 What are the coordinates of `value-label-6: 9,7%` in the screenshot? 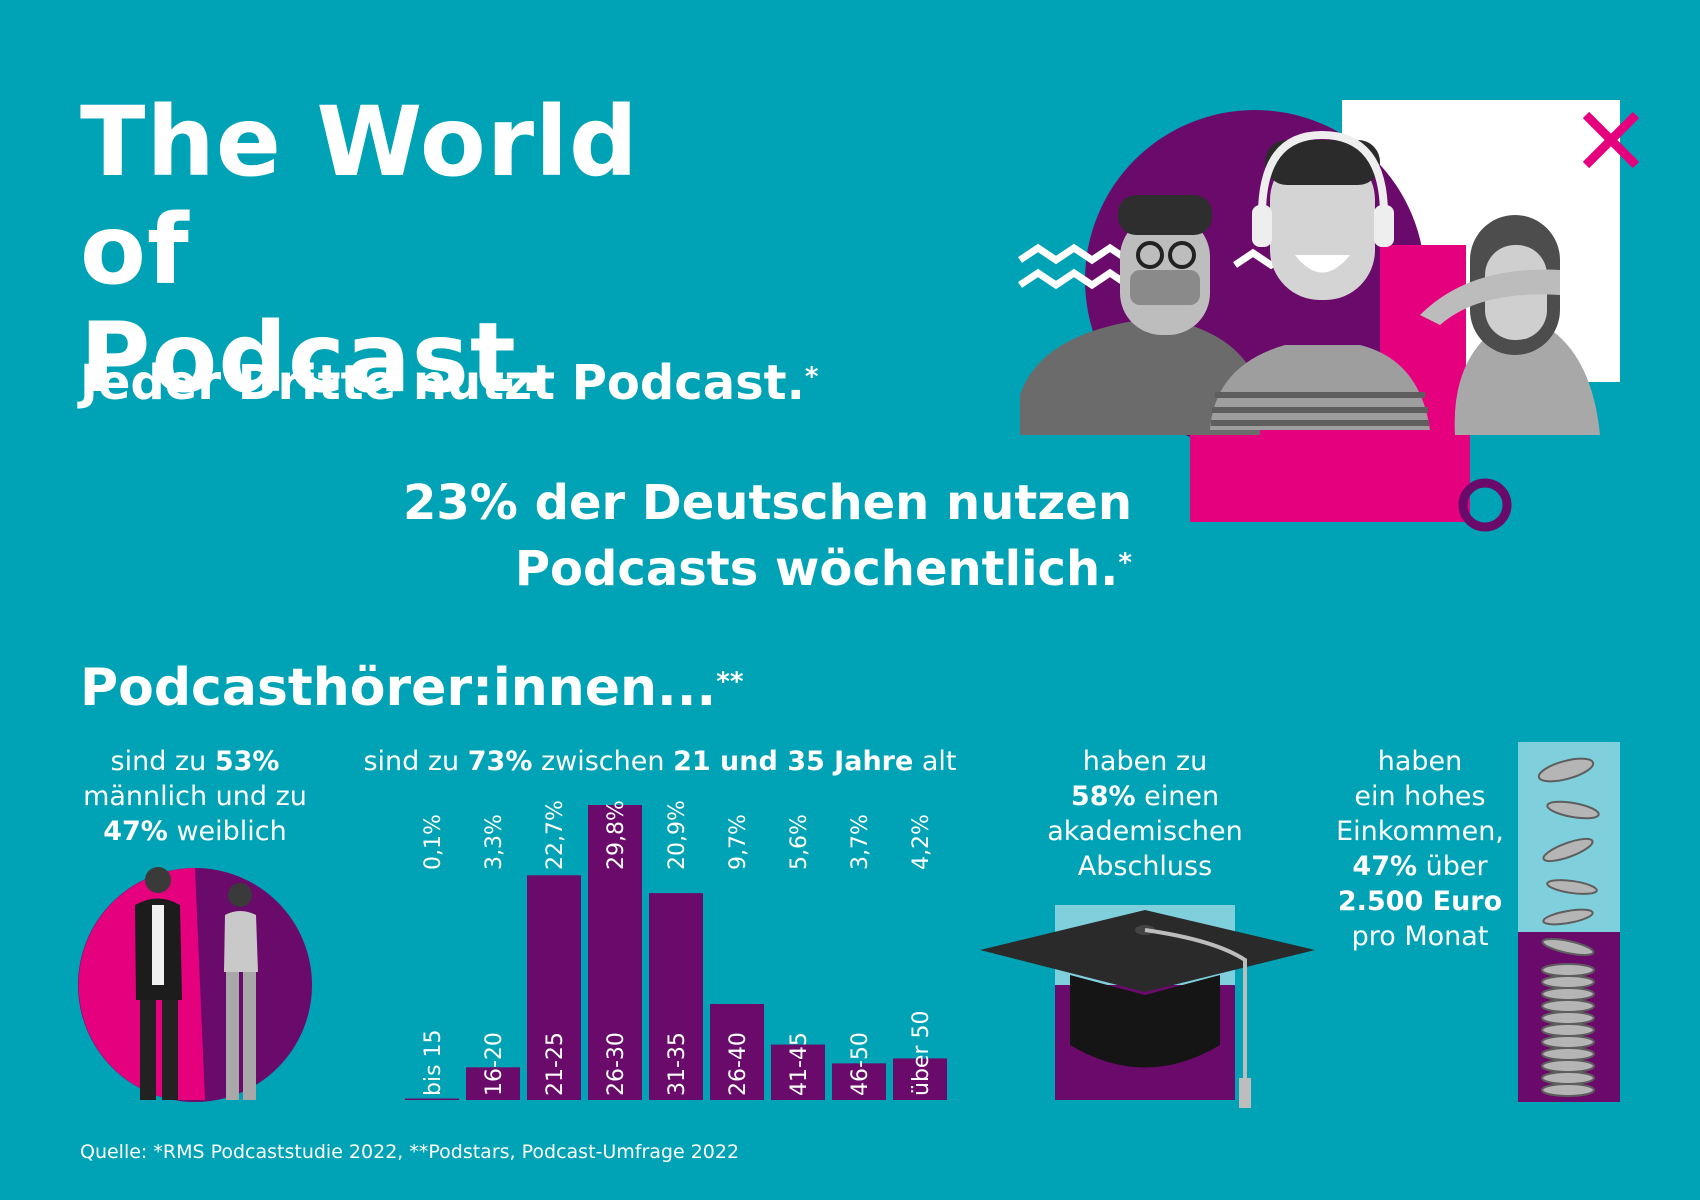 It's located at (738, 842).